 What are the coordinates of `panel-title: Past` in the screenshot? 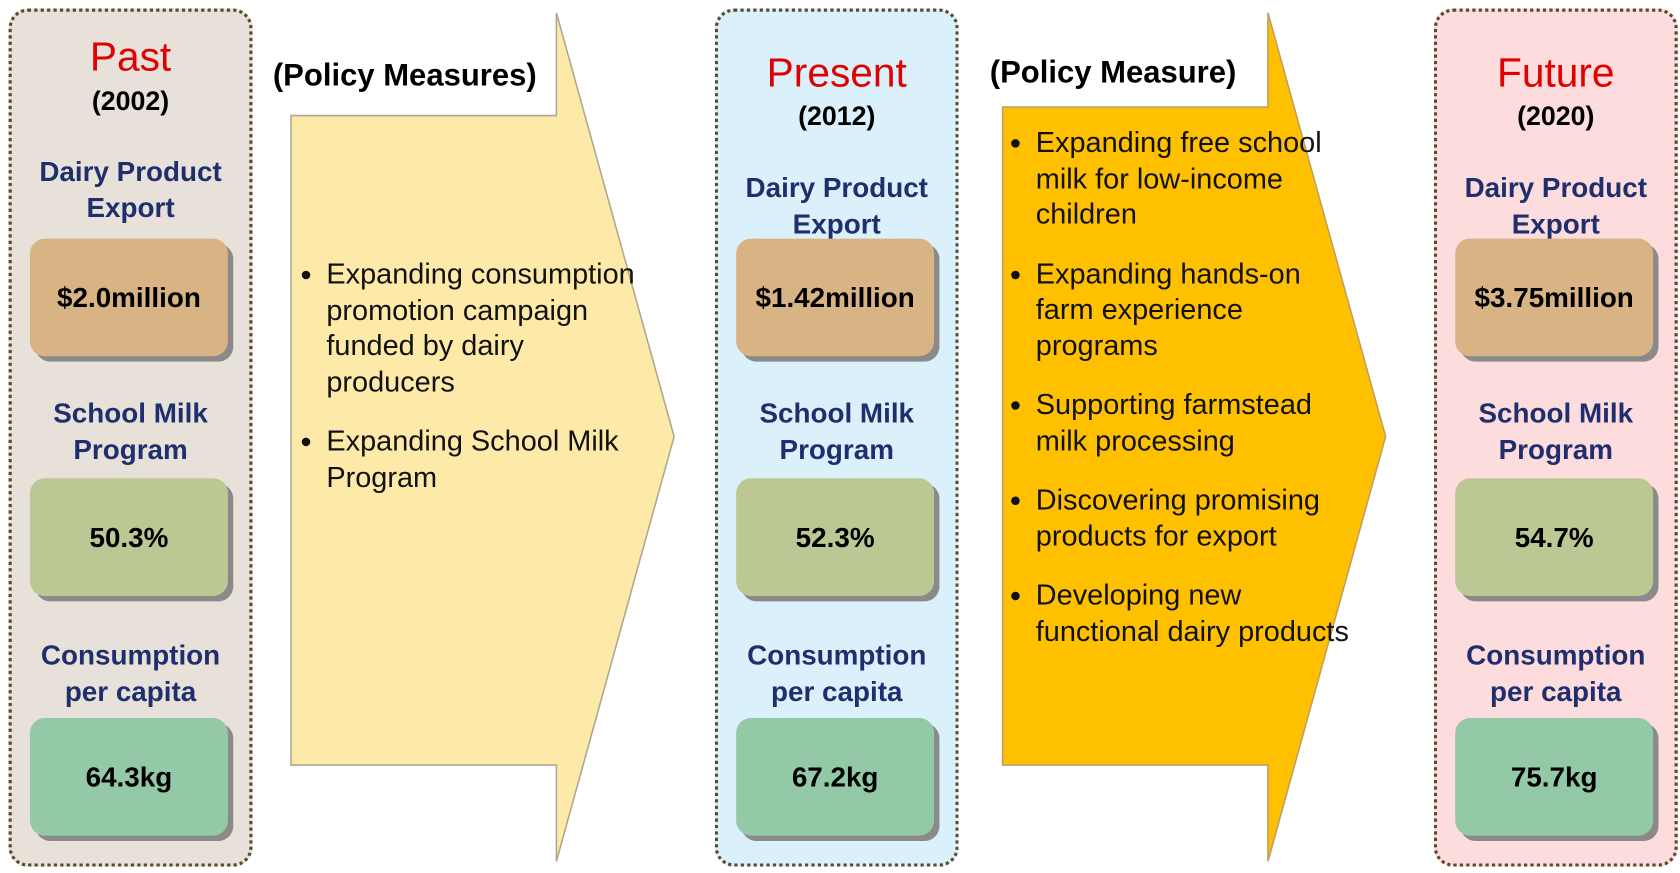 It's located at (130, 58).